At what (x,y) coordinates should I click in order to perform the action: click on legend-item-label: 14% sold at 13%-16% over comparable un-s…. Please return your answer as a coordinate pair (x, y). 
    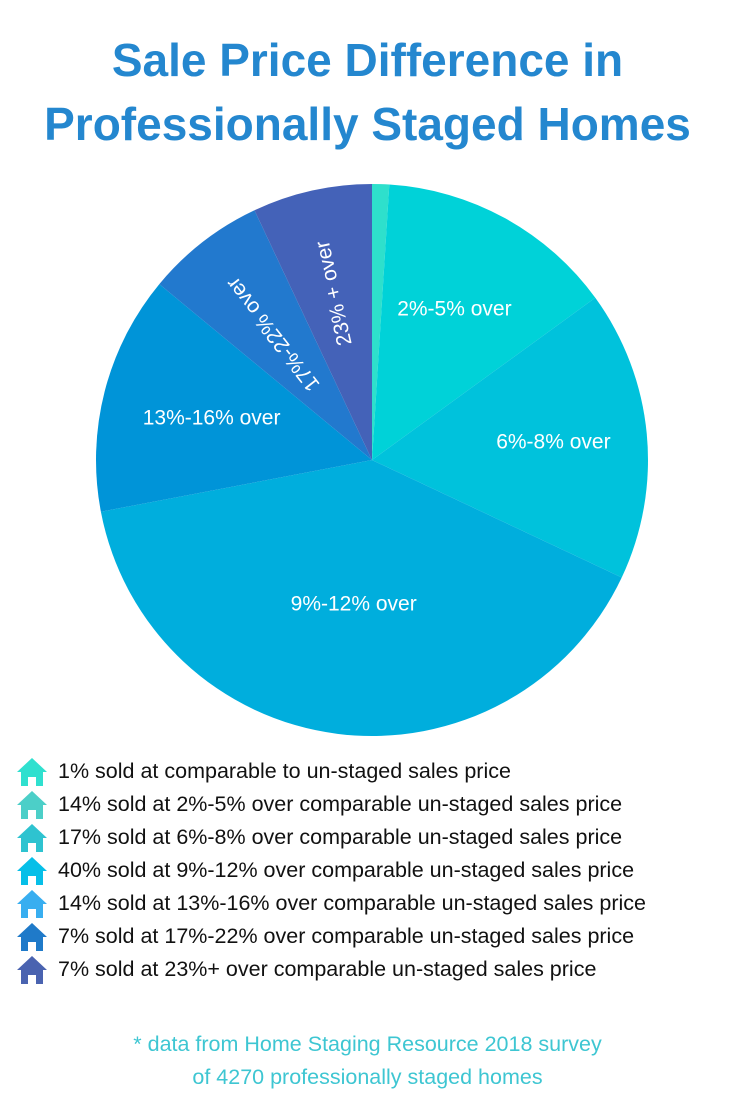
    Looking at the image, I should click on (352, 903).